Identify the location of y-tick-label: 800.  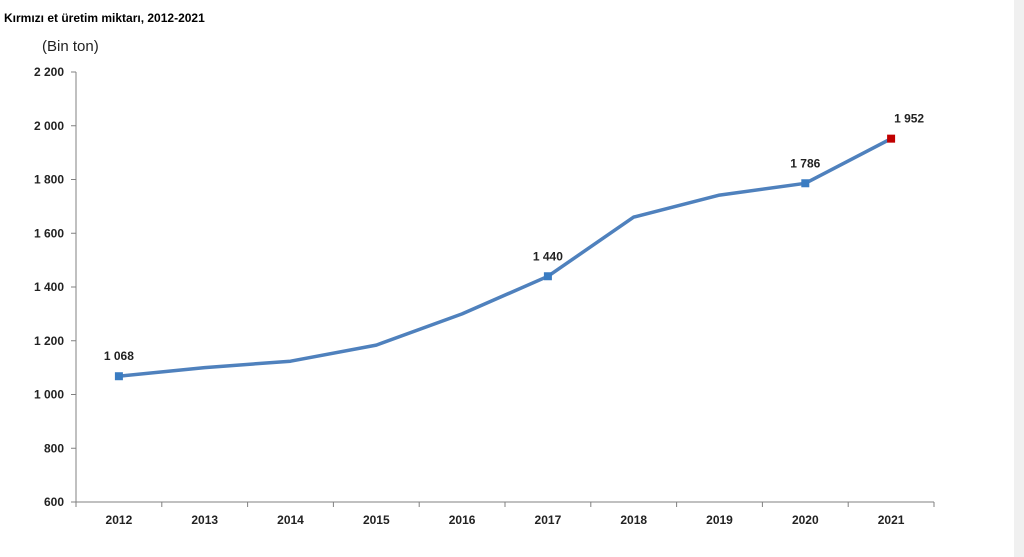
(54, 448).